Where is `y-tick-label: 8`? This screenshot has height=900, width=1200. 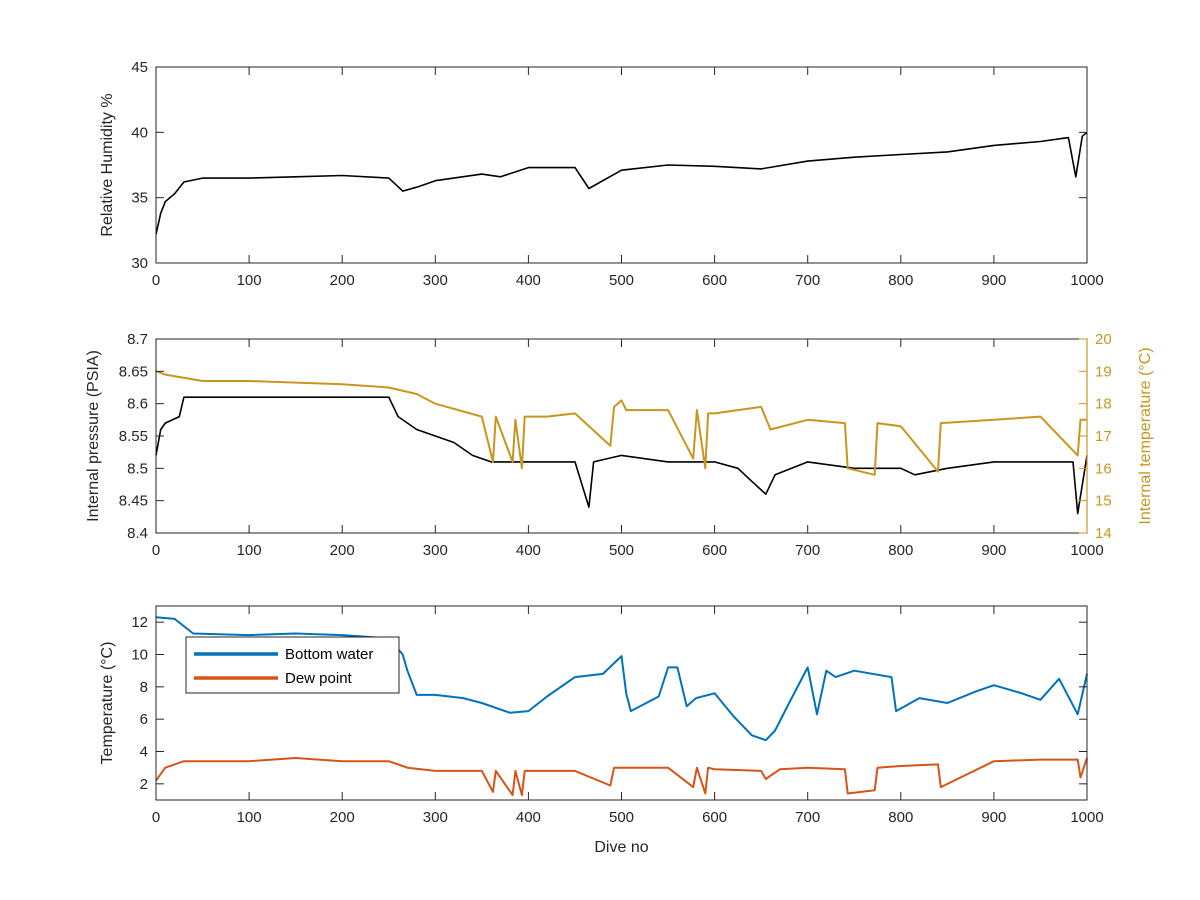 y-tick-label: 8 is located at coordinates (144, 687).